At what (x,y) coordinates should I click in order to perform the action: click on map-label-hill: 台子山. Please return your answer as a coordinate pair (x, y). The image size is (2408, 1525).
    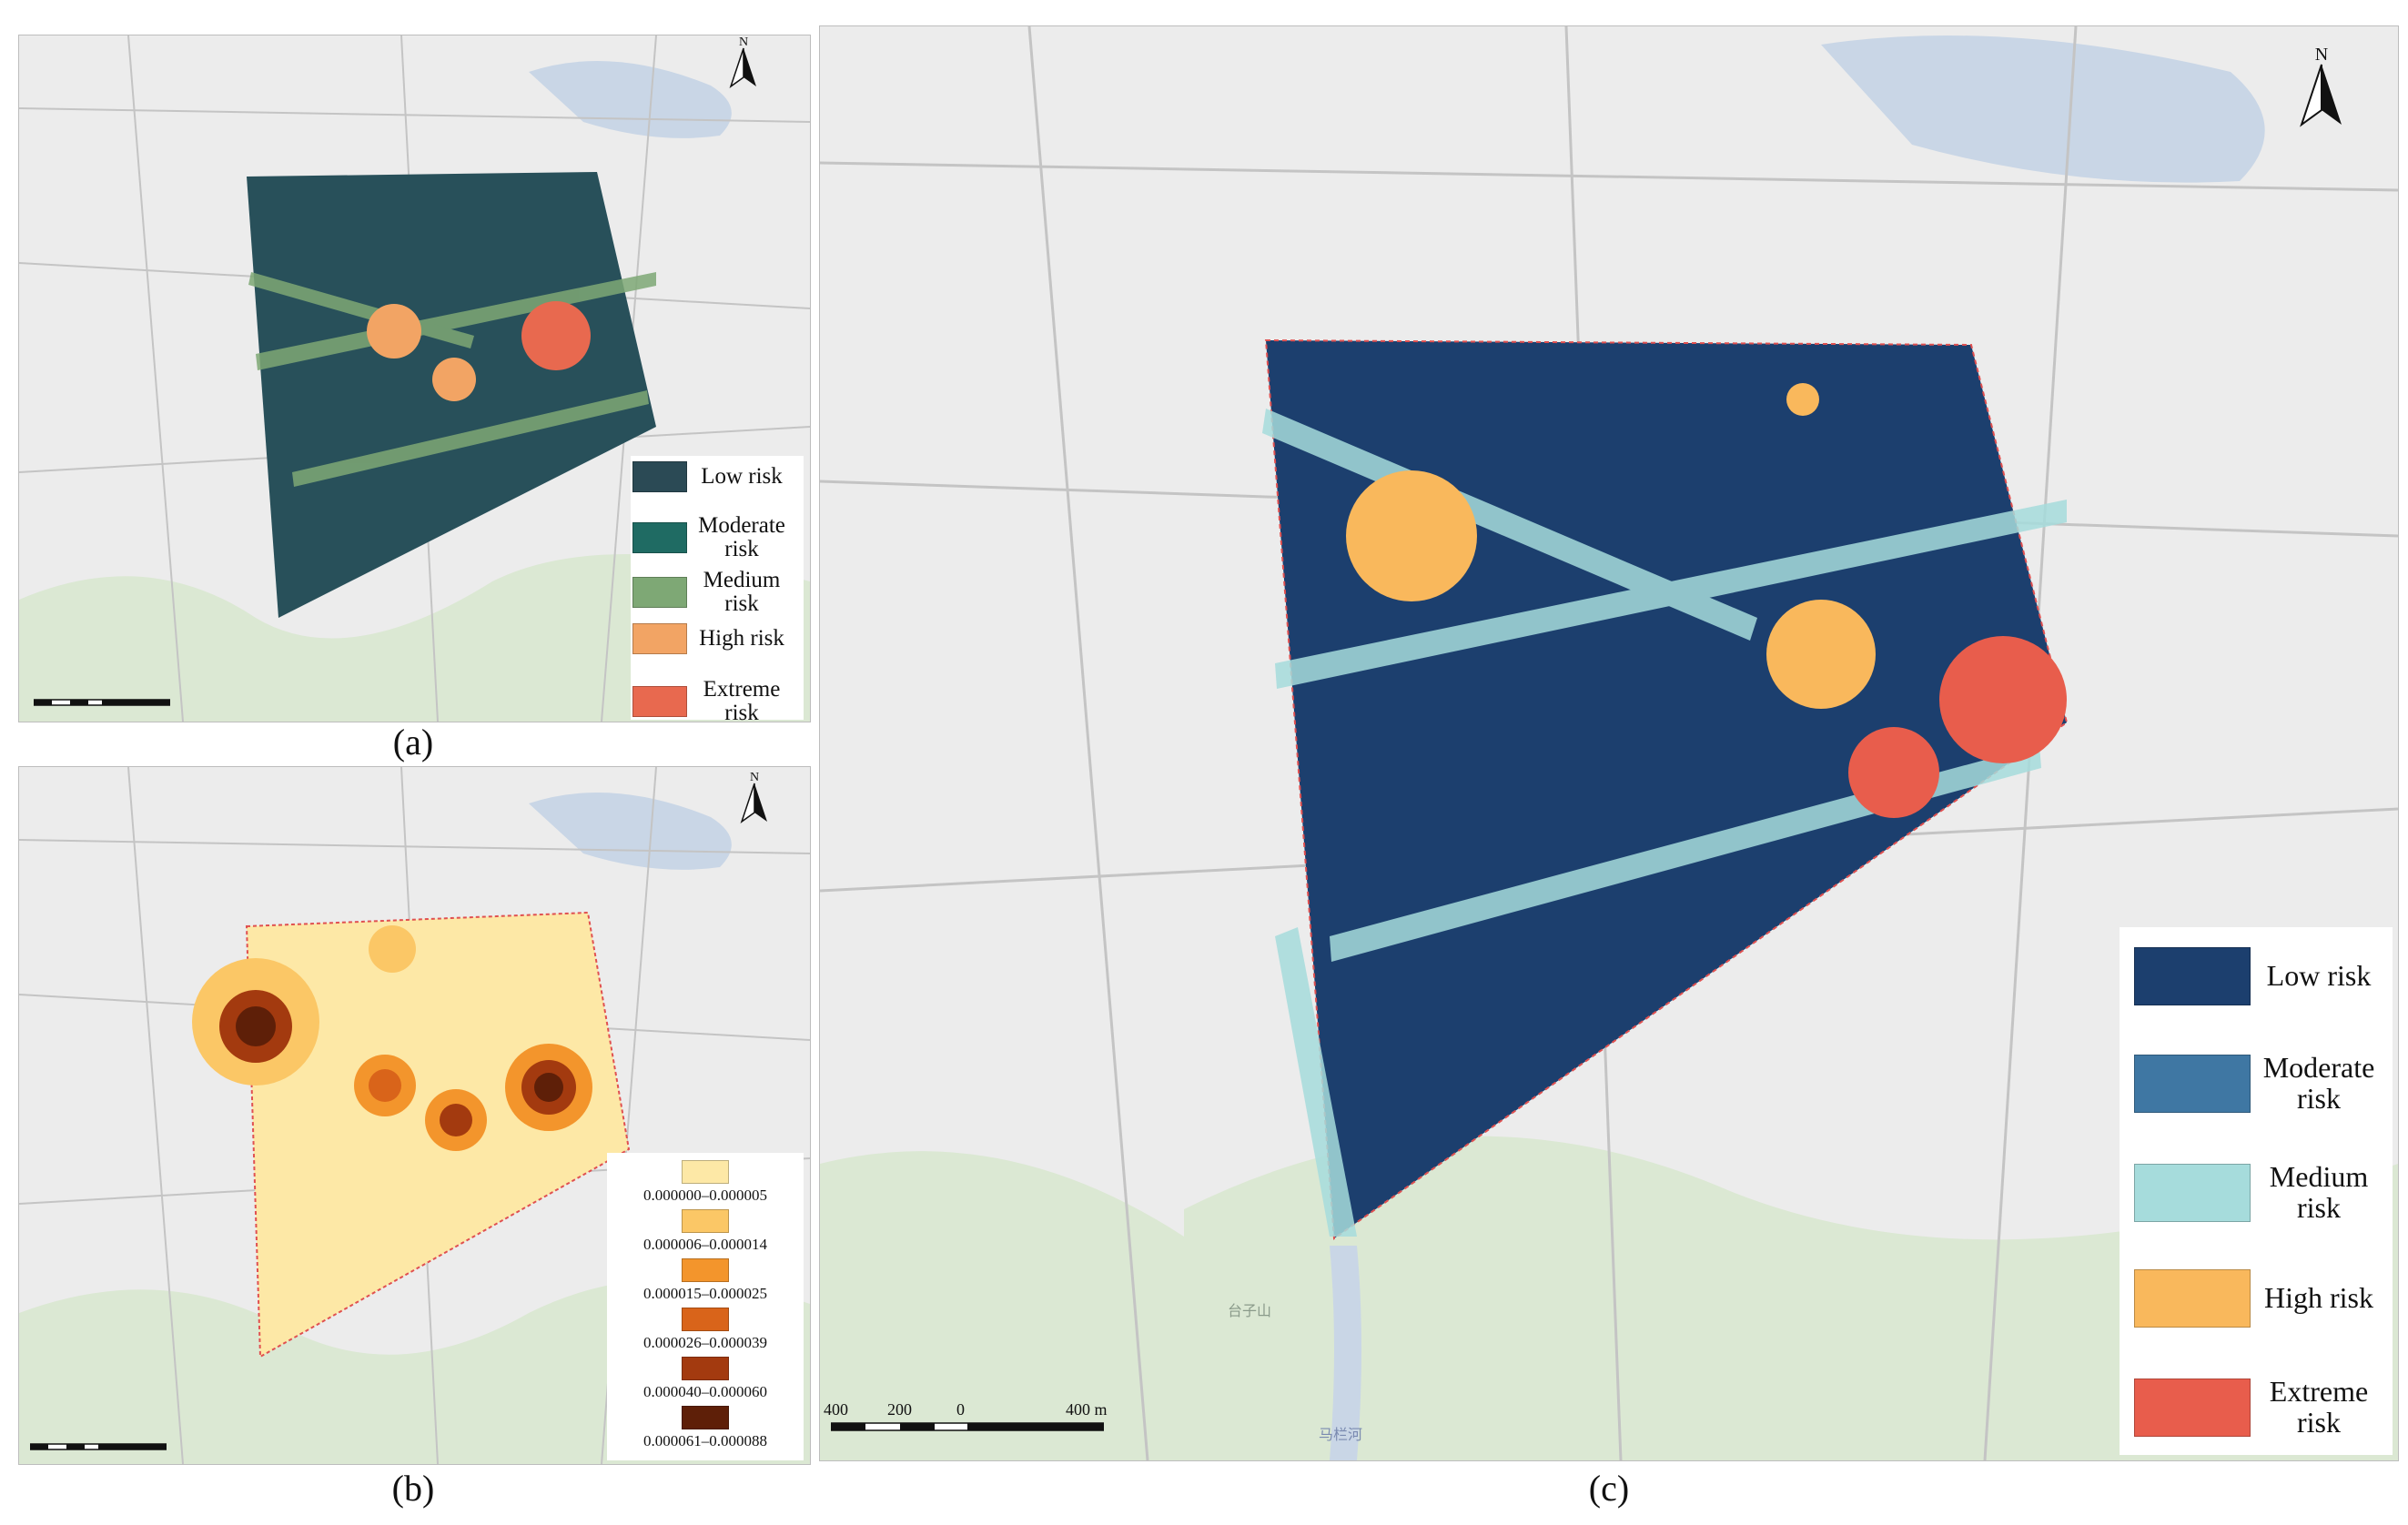
    Looking at the image, I should click on (1250, 1311).